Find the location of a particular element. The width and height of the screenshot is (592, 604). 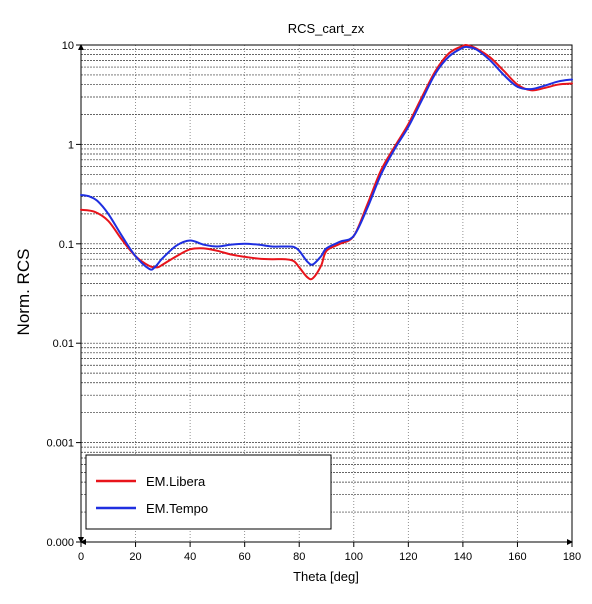

chart-title: RCS_cart_zx is located at coordinates (326, 28).